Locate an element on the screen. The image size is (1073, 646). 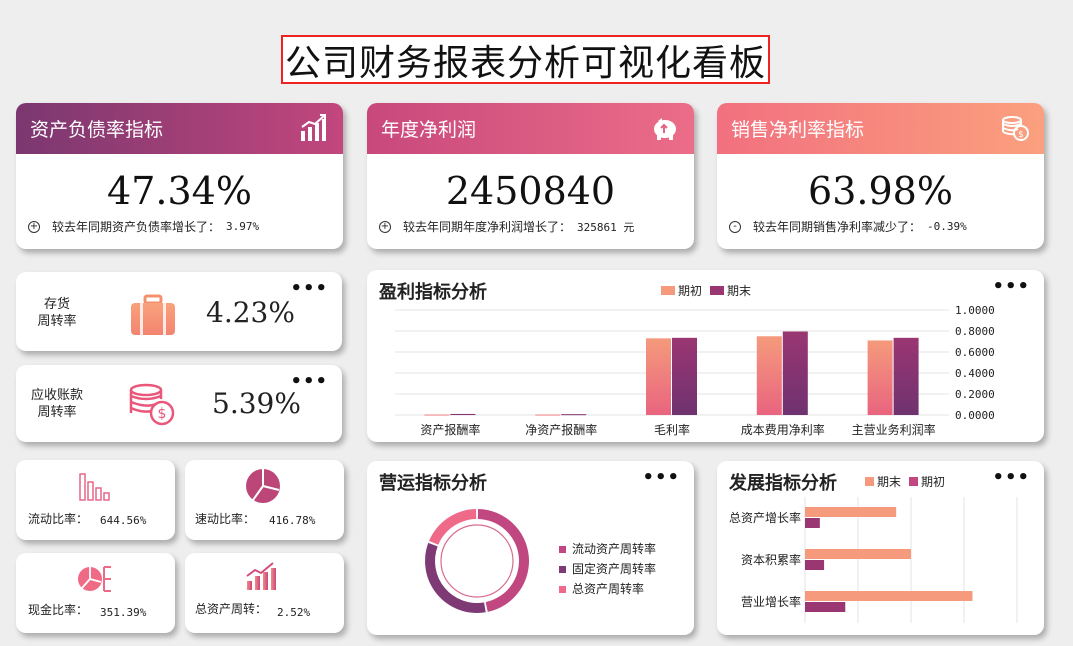
pie-tree-icon is located at coordinates (94, 579).